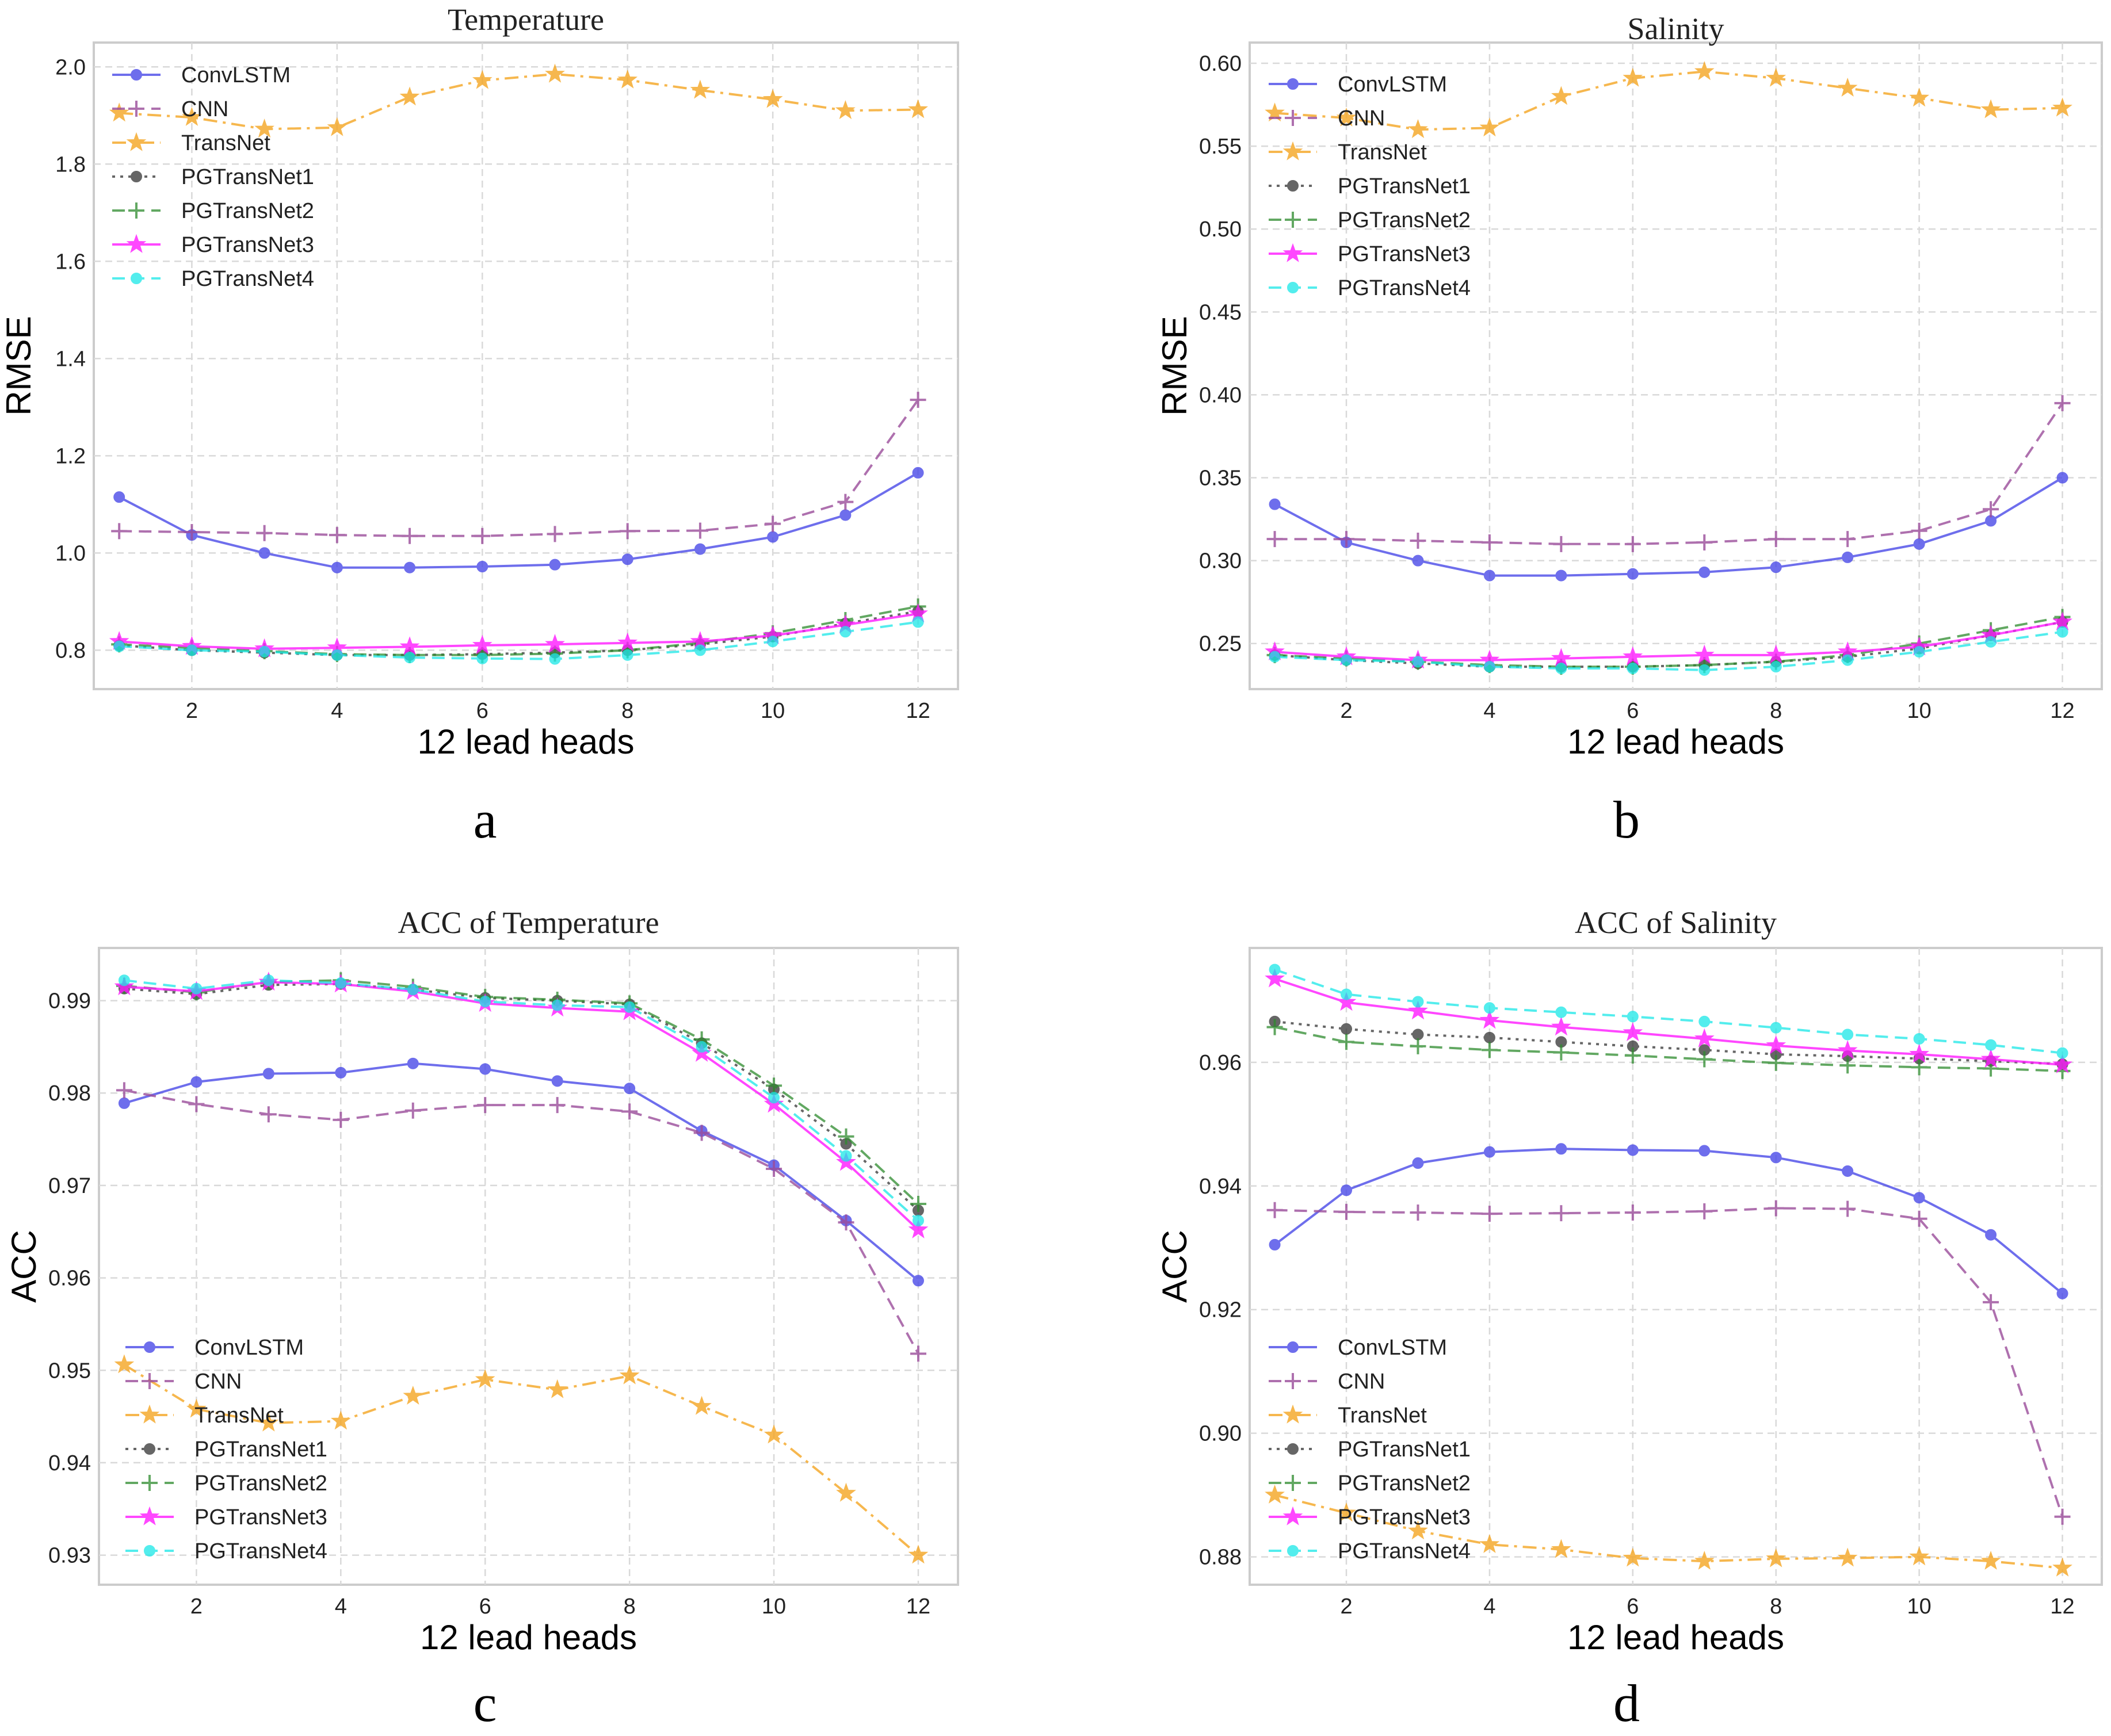 This screenshot has height=1736, width=2111. I want to click on y-tick-label: 0.95, so click(69, 1371).